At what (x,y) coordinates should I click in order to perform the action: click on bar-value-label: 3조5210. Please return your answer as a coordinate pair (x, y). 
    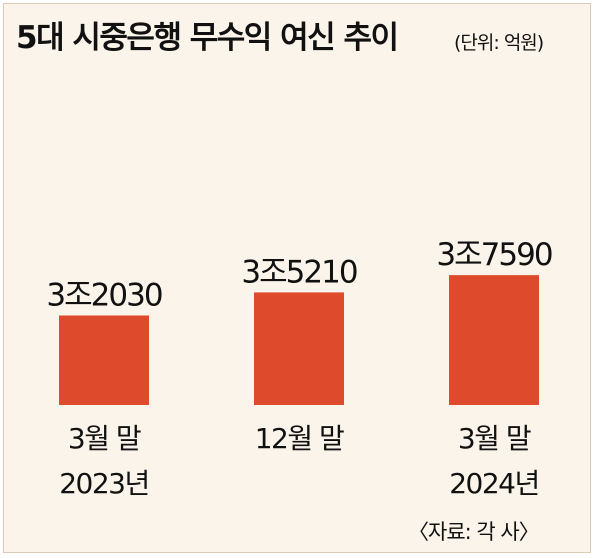
    Looking at the image, I should click on (298, 272).